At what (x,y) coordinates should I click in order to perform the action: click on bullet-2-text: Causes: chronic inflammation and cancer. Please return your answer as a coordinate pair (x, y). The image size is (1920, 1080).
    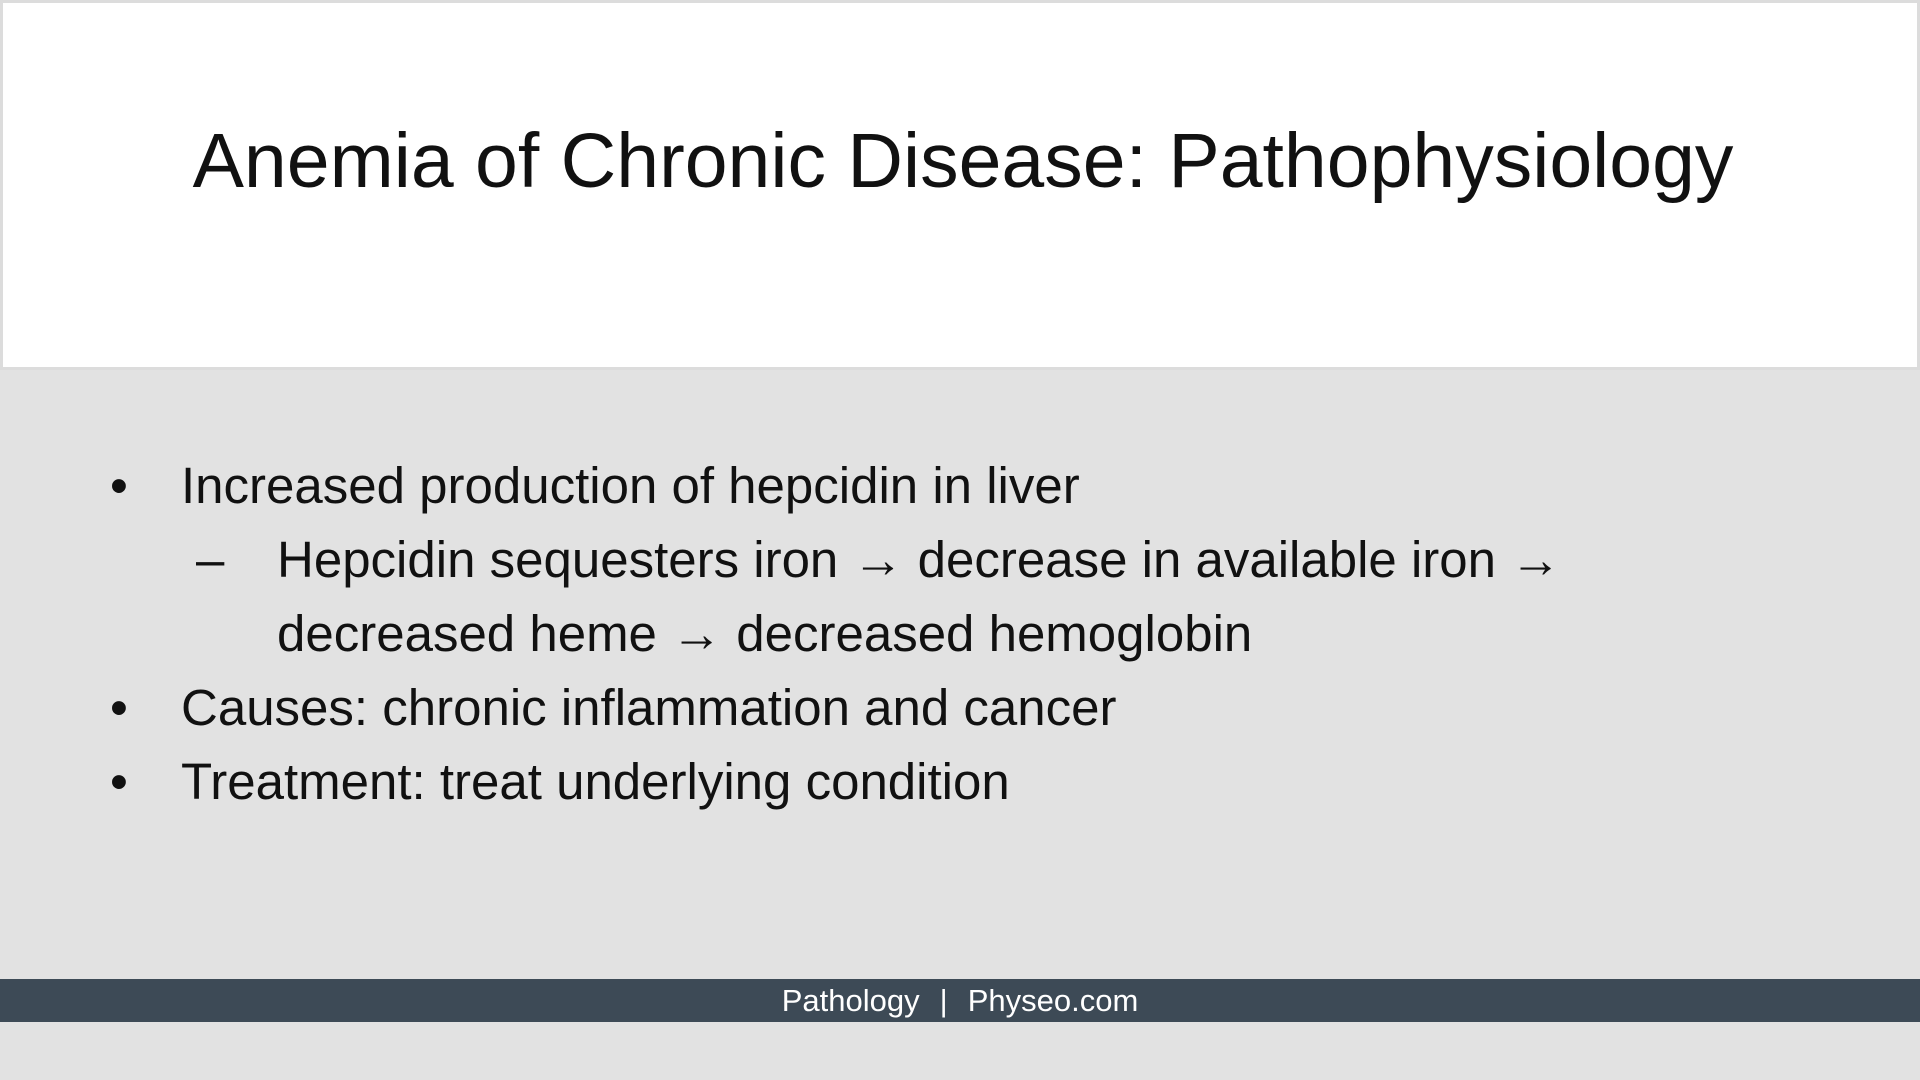
    Looking at the image, I should click on (649, 707).